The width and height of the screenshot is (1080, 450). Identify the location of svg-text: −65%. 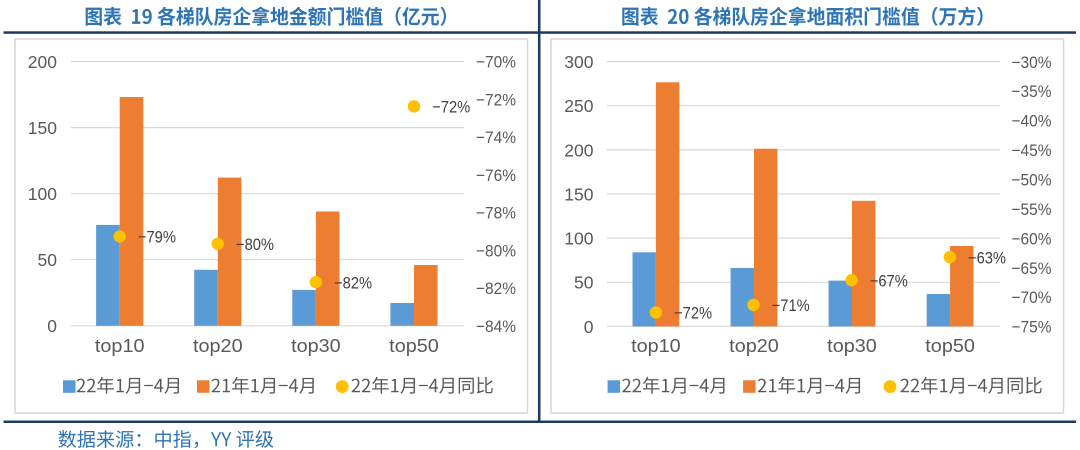
(1032, 268).